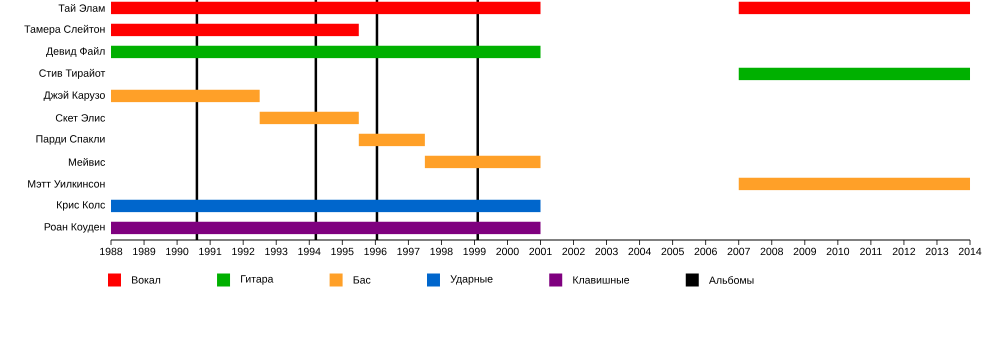 The width and height of the screenshot is (1000, 350). I want to click on x-tick-label: 1996, so click(375, 252).